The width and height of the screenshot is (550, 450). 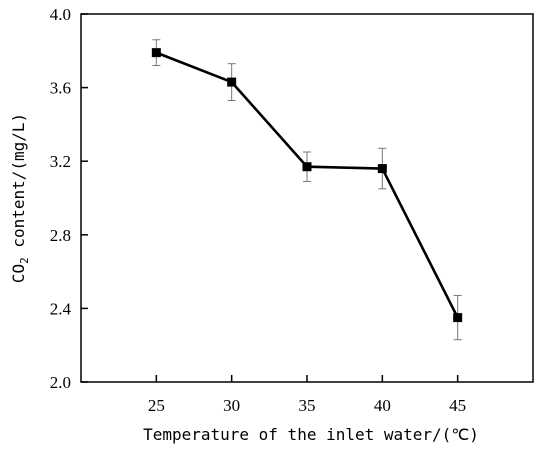 I want to click on y-tick-label: 2.4, so click(x=61, y=308).